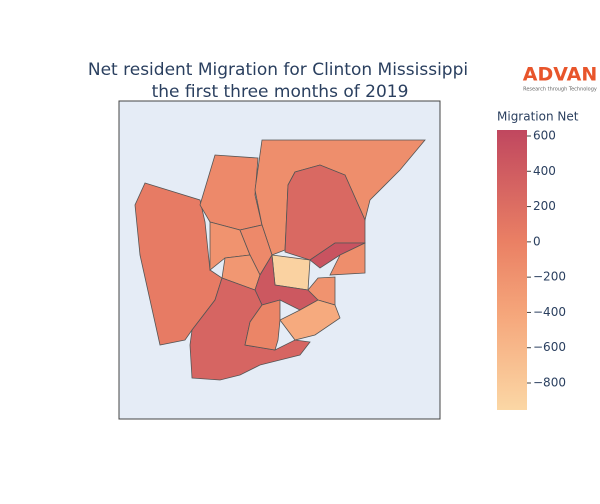 This screenshot has width=600, height=504. What do you see at coordinates (544, 135) in the screenshot?
I see `colorbar-tick-label: 600` at bounding box center [544, 135].